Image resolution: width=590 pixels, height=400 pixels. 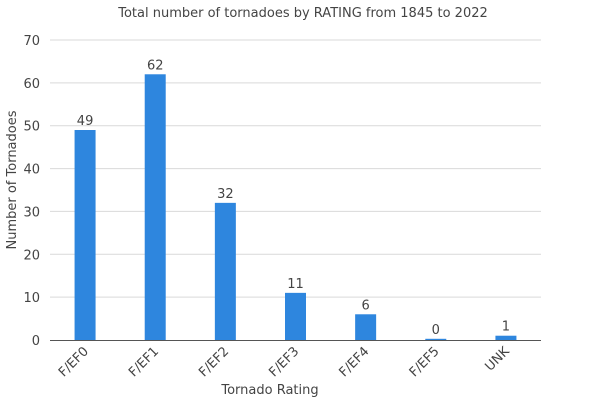 I want to click on x-tick-label: F/EF5, so click(x=425, y=362).